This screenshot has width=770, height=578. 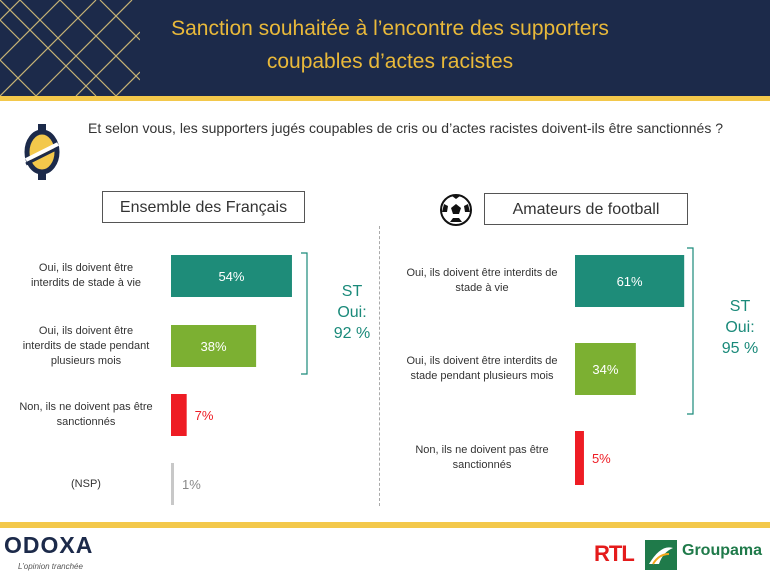 I want to click on category-label-line: stade pendant plusieurs mois, so click(x=482, y=376).